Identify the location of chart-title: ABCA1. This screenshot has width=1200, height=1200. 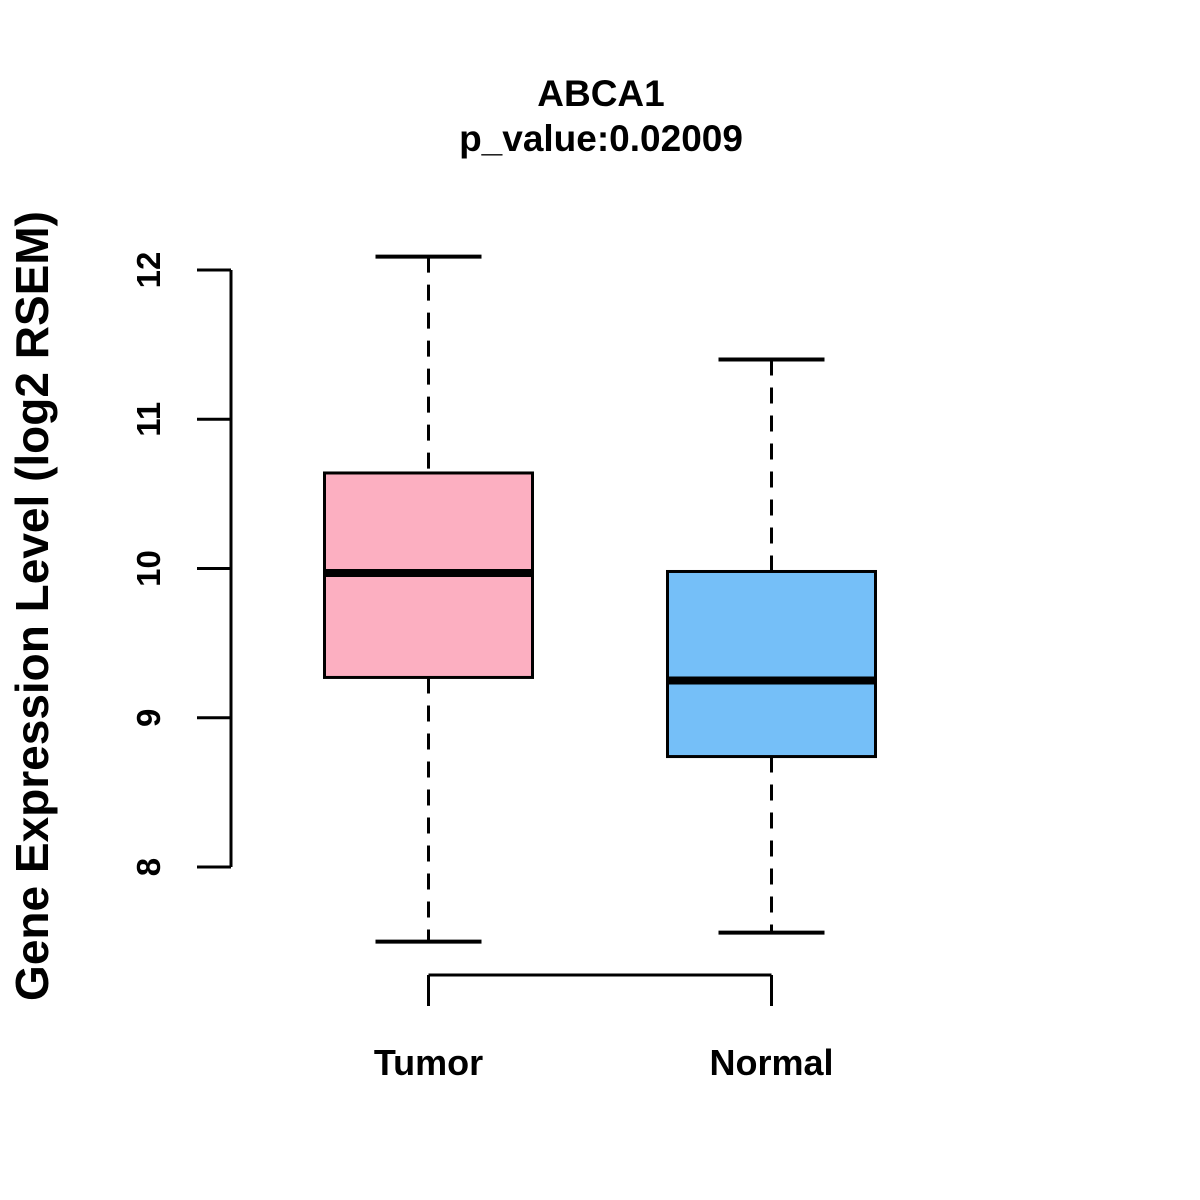
(600, 93).